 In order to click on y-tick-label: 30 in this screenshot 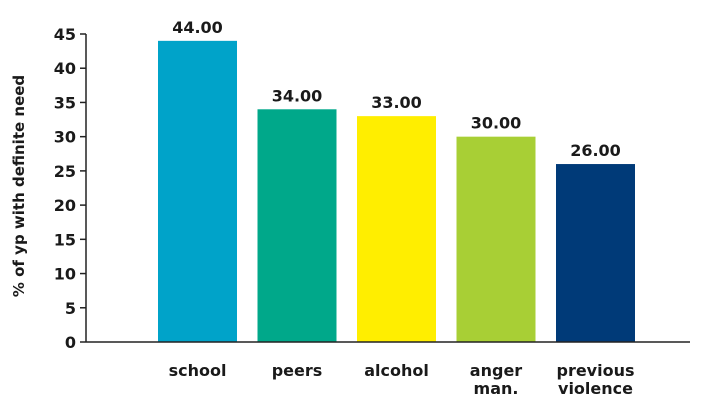, I will do `click(65, 137)`.